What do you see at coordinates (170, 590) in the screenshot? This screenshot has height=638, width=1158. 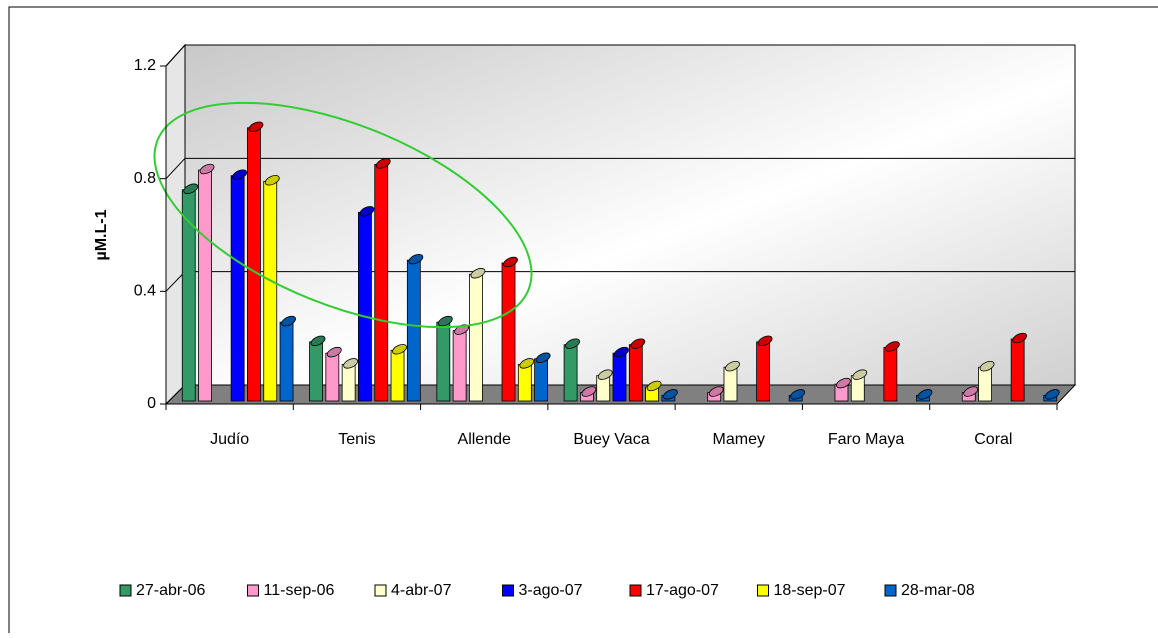 I see `legend-label: 27-abr-06` at bounding box center [170, 590].